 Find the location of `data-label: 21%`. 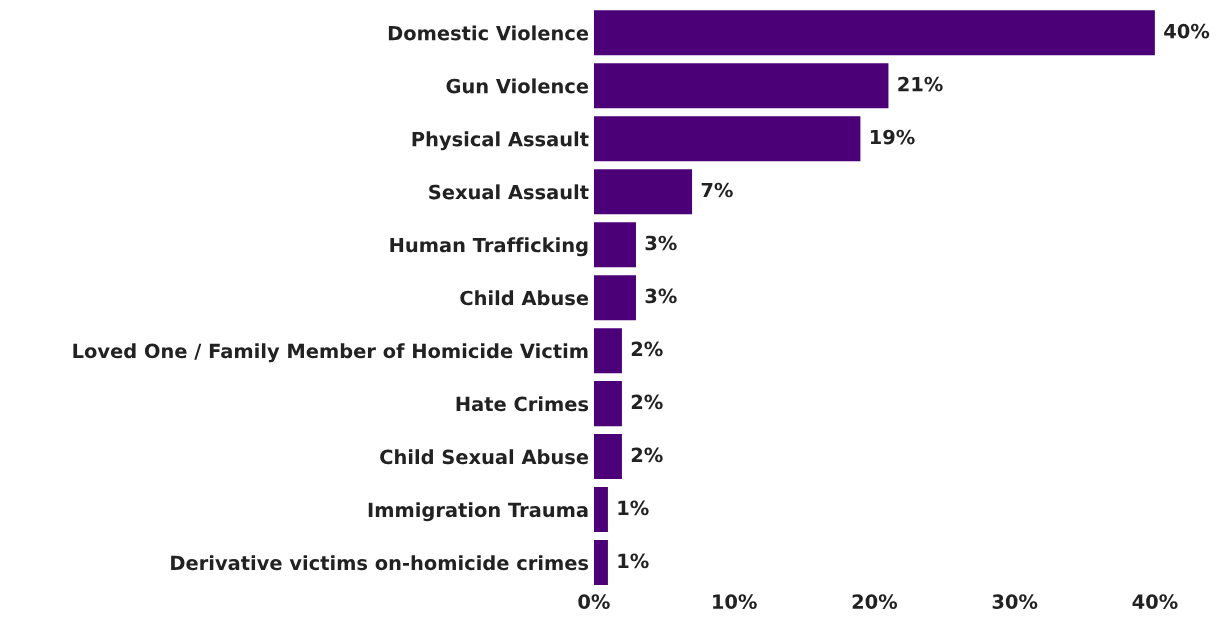

data-label: 21% is located at coordinates (920, 84).